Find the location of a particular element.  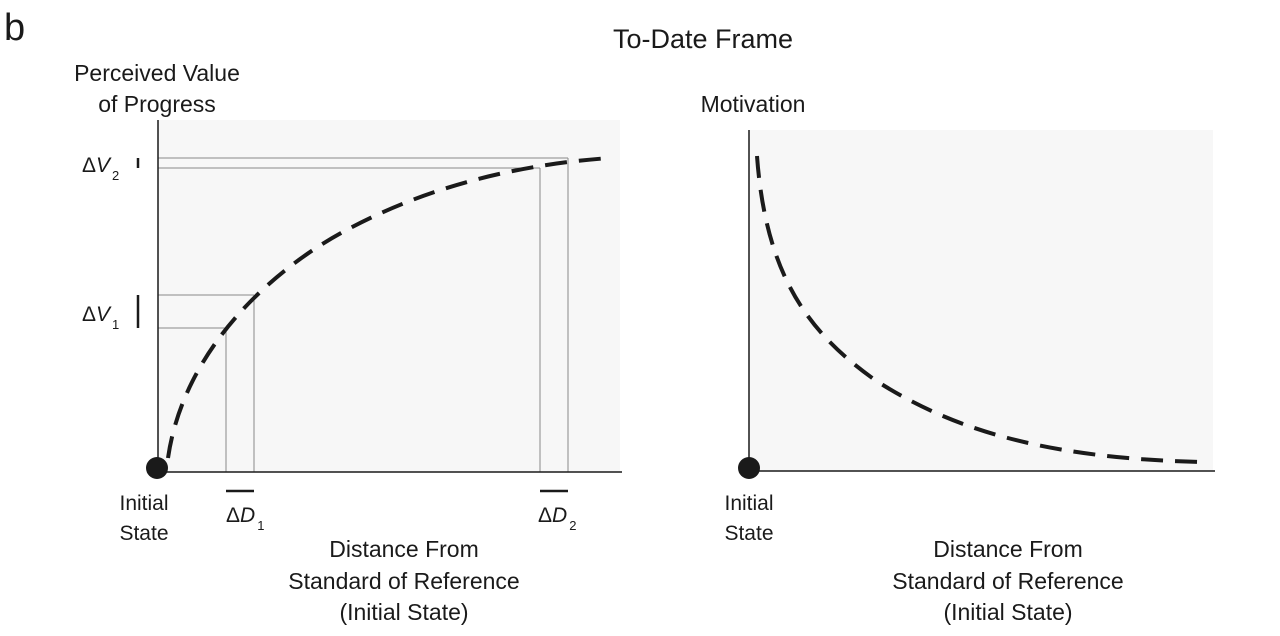

figure-title: To-Date Frame is located at coordinates (703, 39).